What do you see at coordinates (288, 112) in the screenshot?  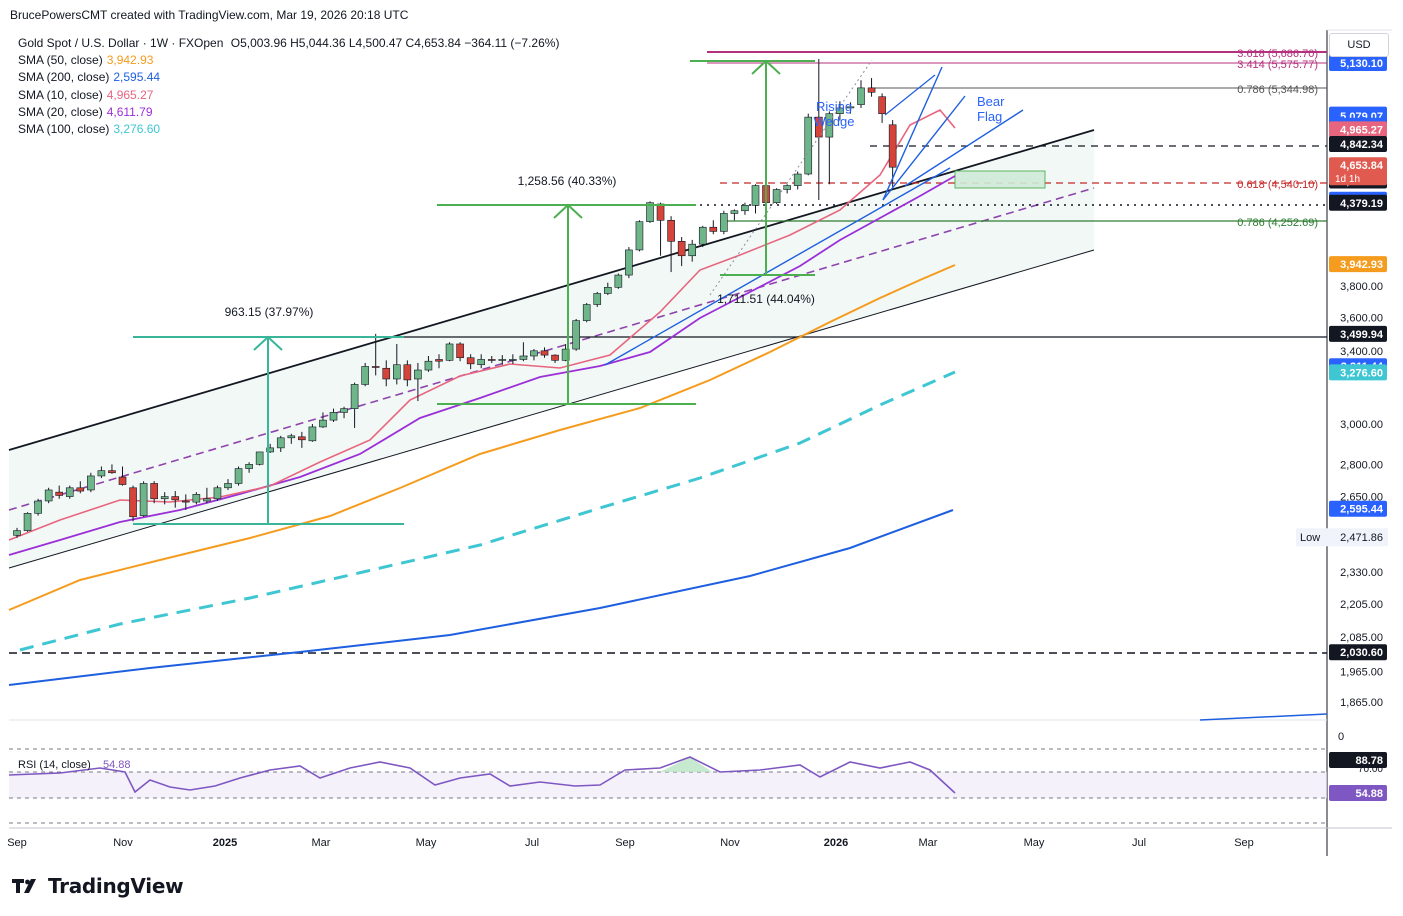 I see `legend-sma-20: SMA (20, close) 4,611.79` at bounding box center [288, 112].